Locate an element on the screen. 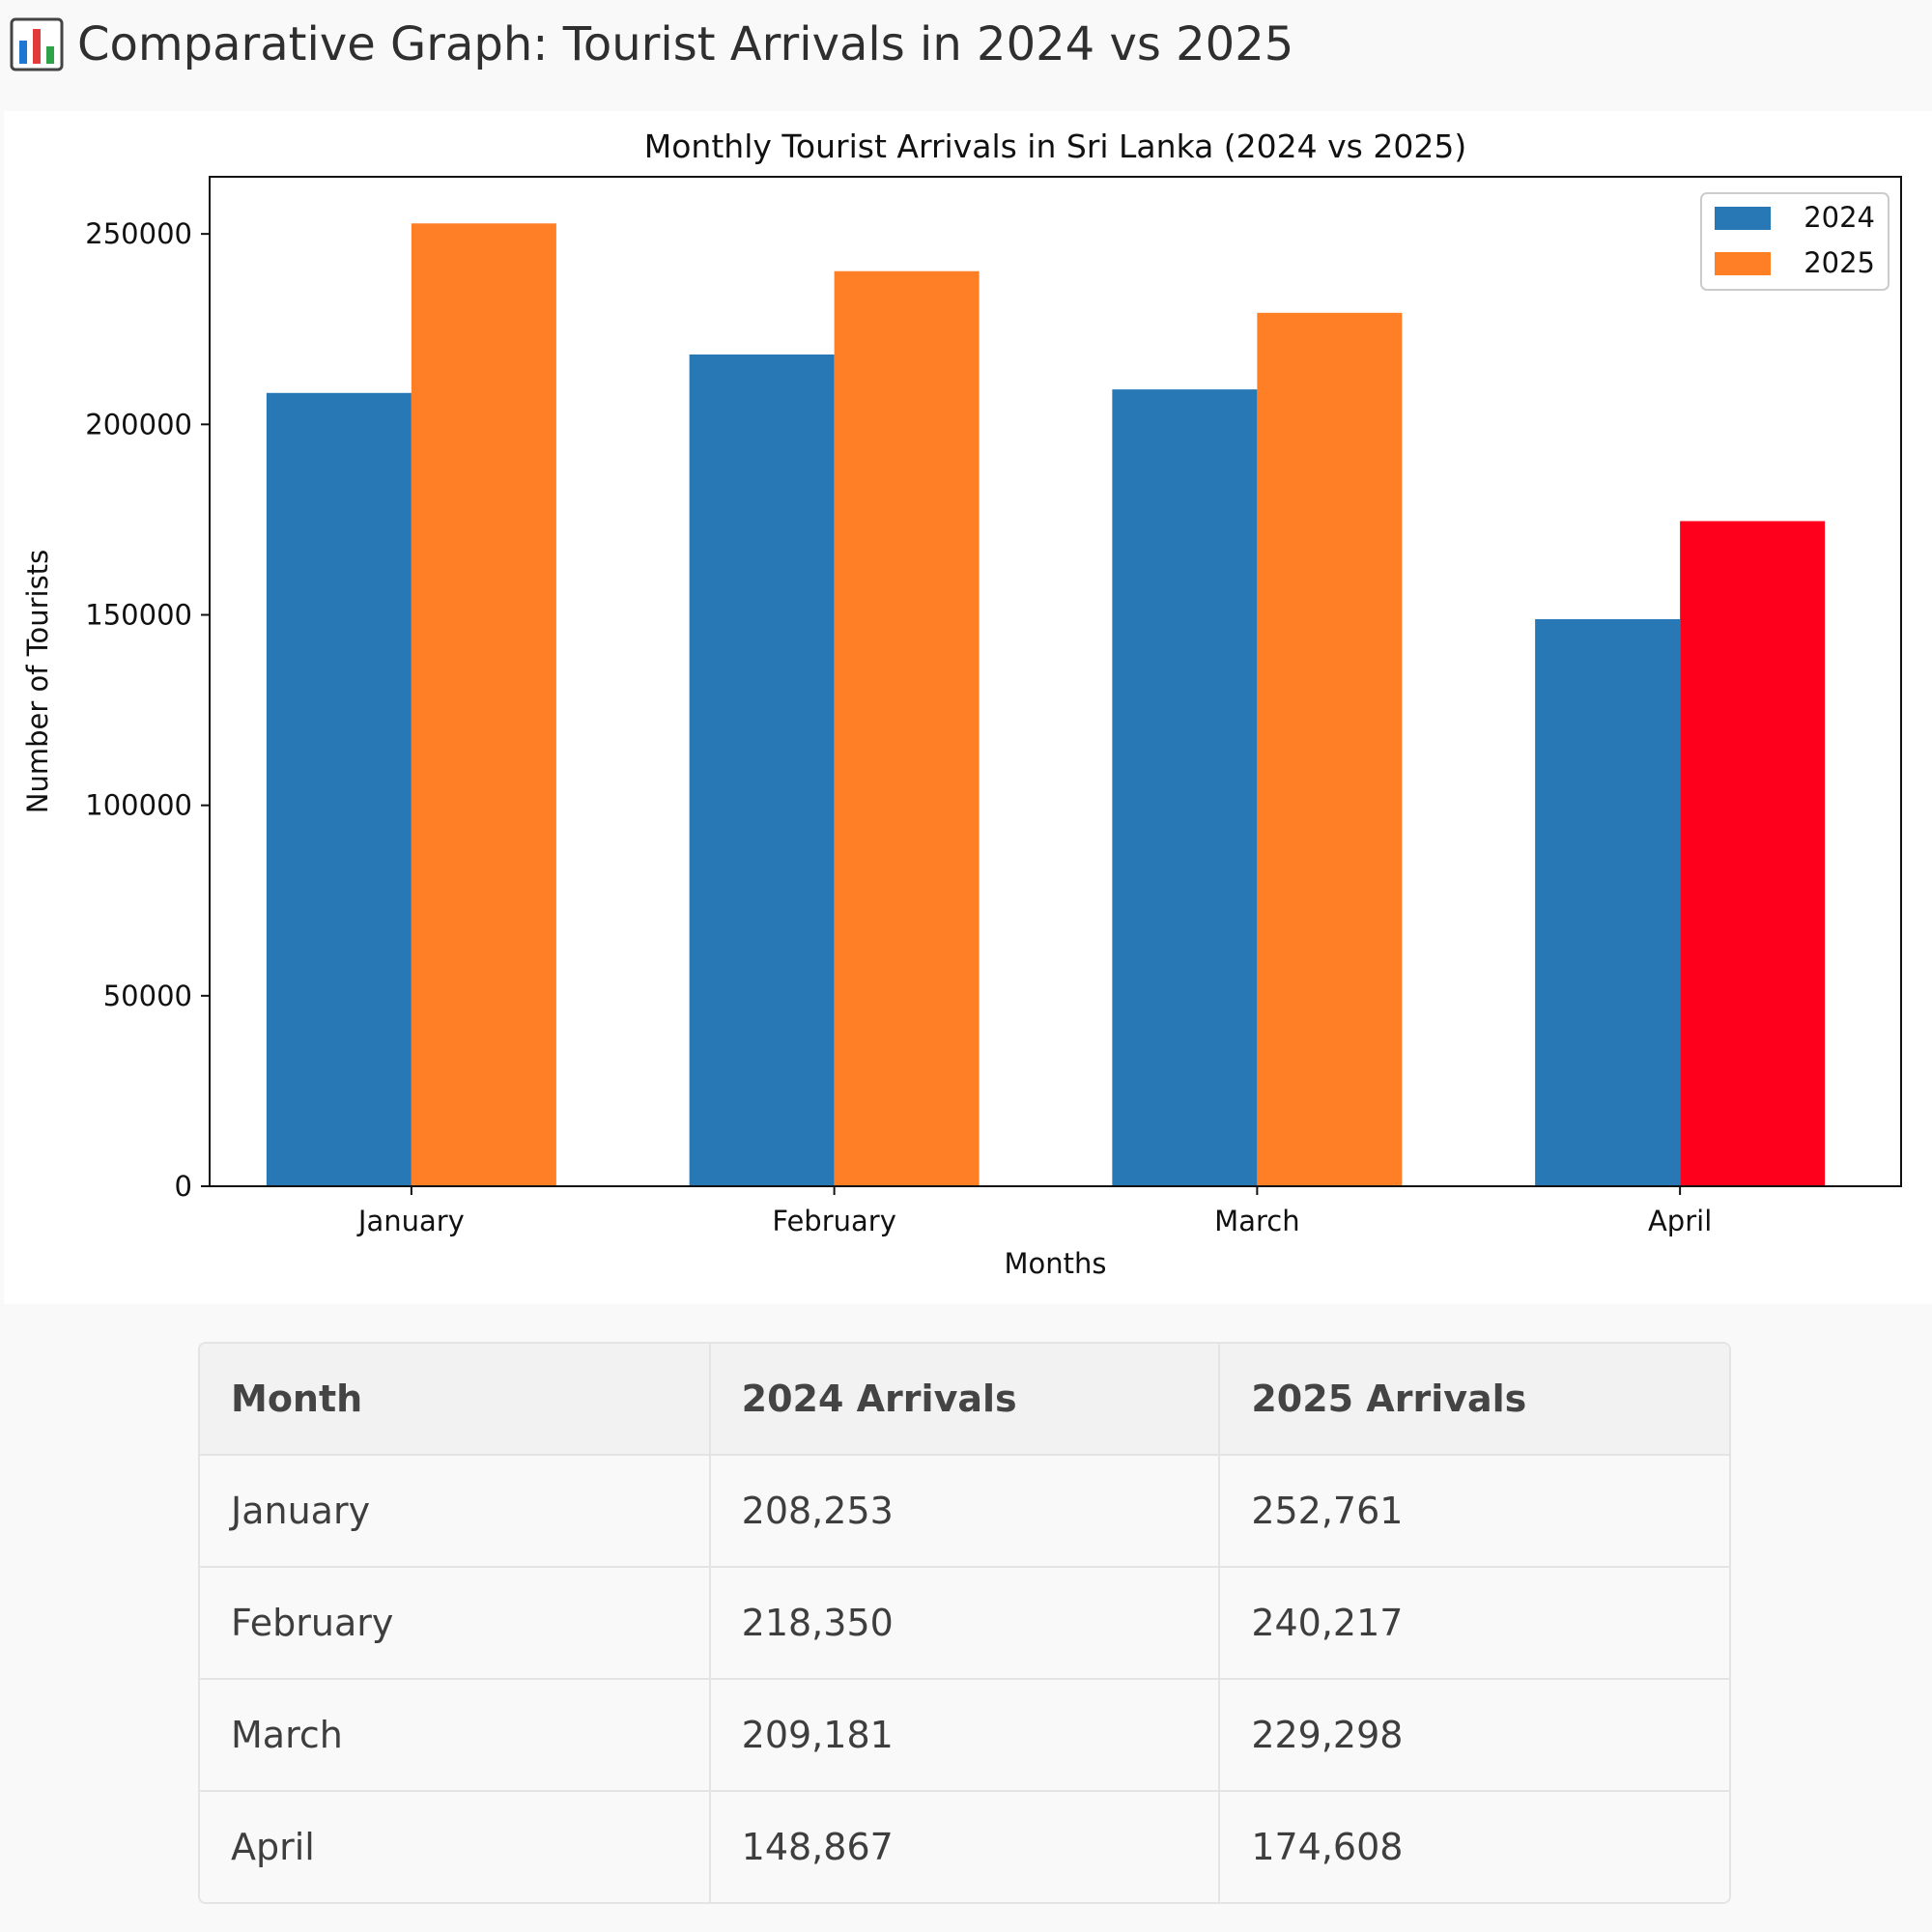 The height and width of the screenshot is (1932, 1932). legend-label-2025: 2025 is located at coordinates (1839, 262).